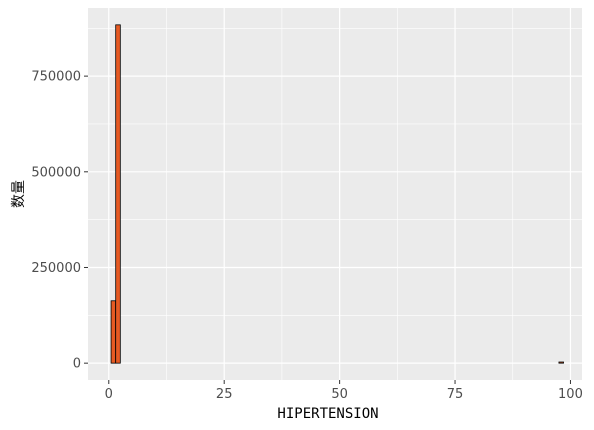  Describe the element at coordinates (77, 364) in the screenshot. I see `y-tick-label: 0` at that location.